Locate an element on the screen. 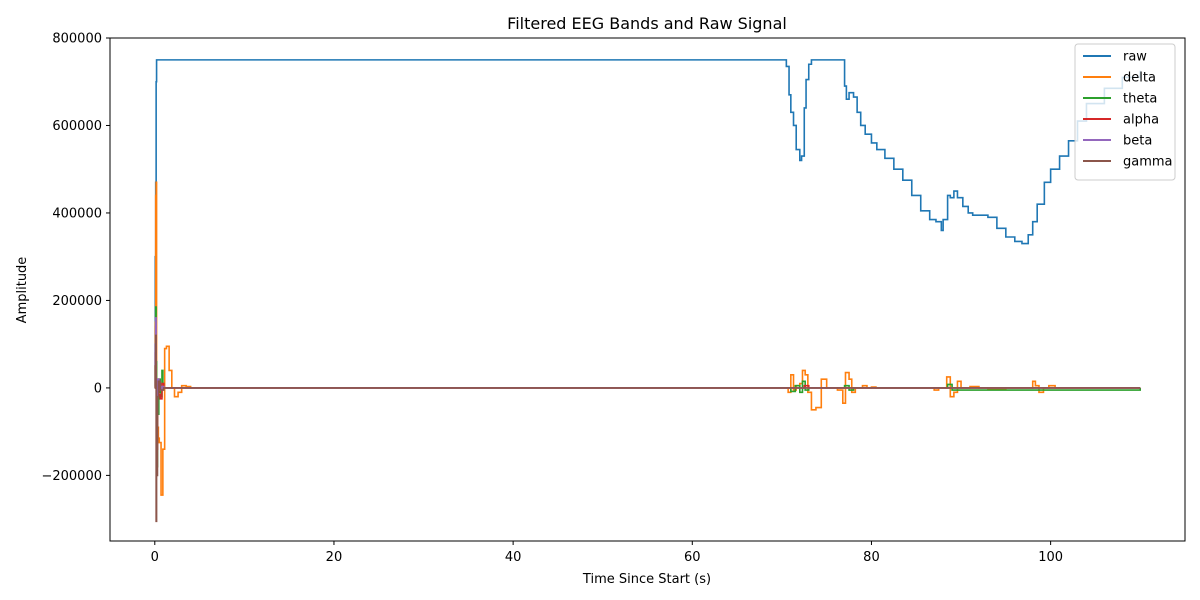 This screenshot has width=1200, height=600. x-tick-label: 100 is located at coordinates (1050, 557).